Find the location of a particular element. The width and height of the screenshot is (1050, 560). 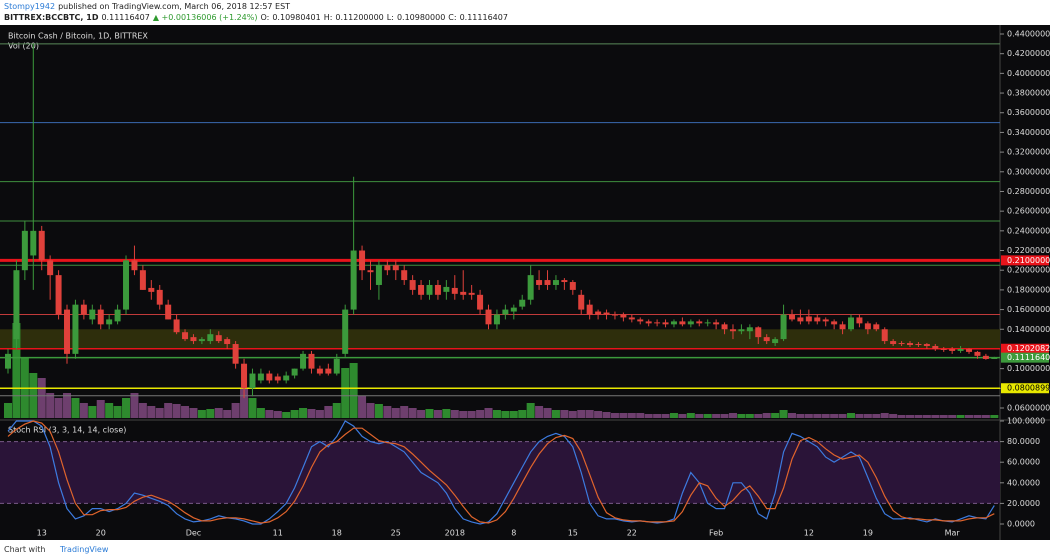

brand: TradingView is located at coordinates (84, 549).